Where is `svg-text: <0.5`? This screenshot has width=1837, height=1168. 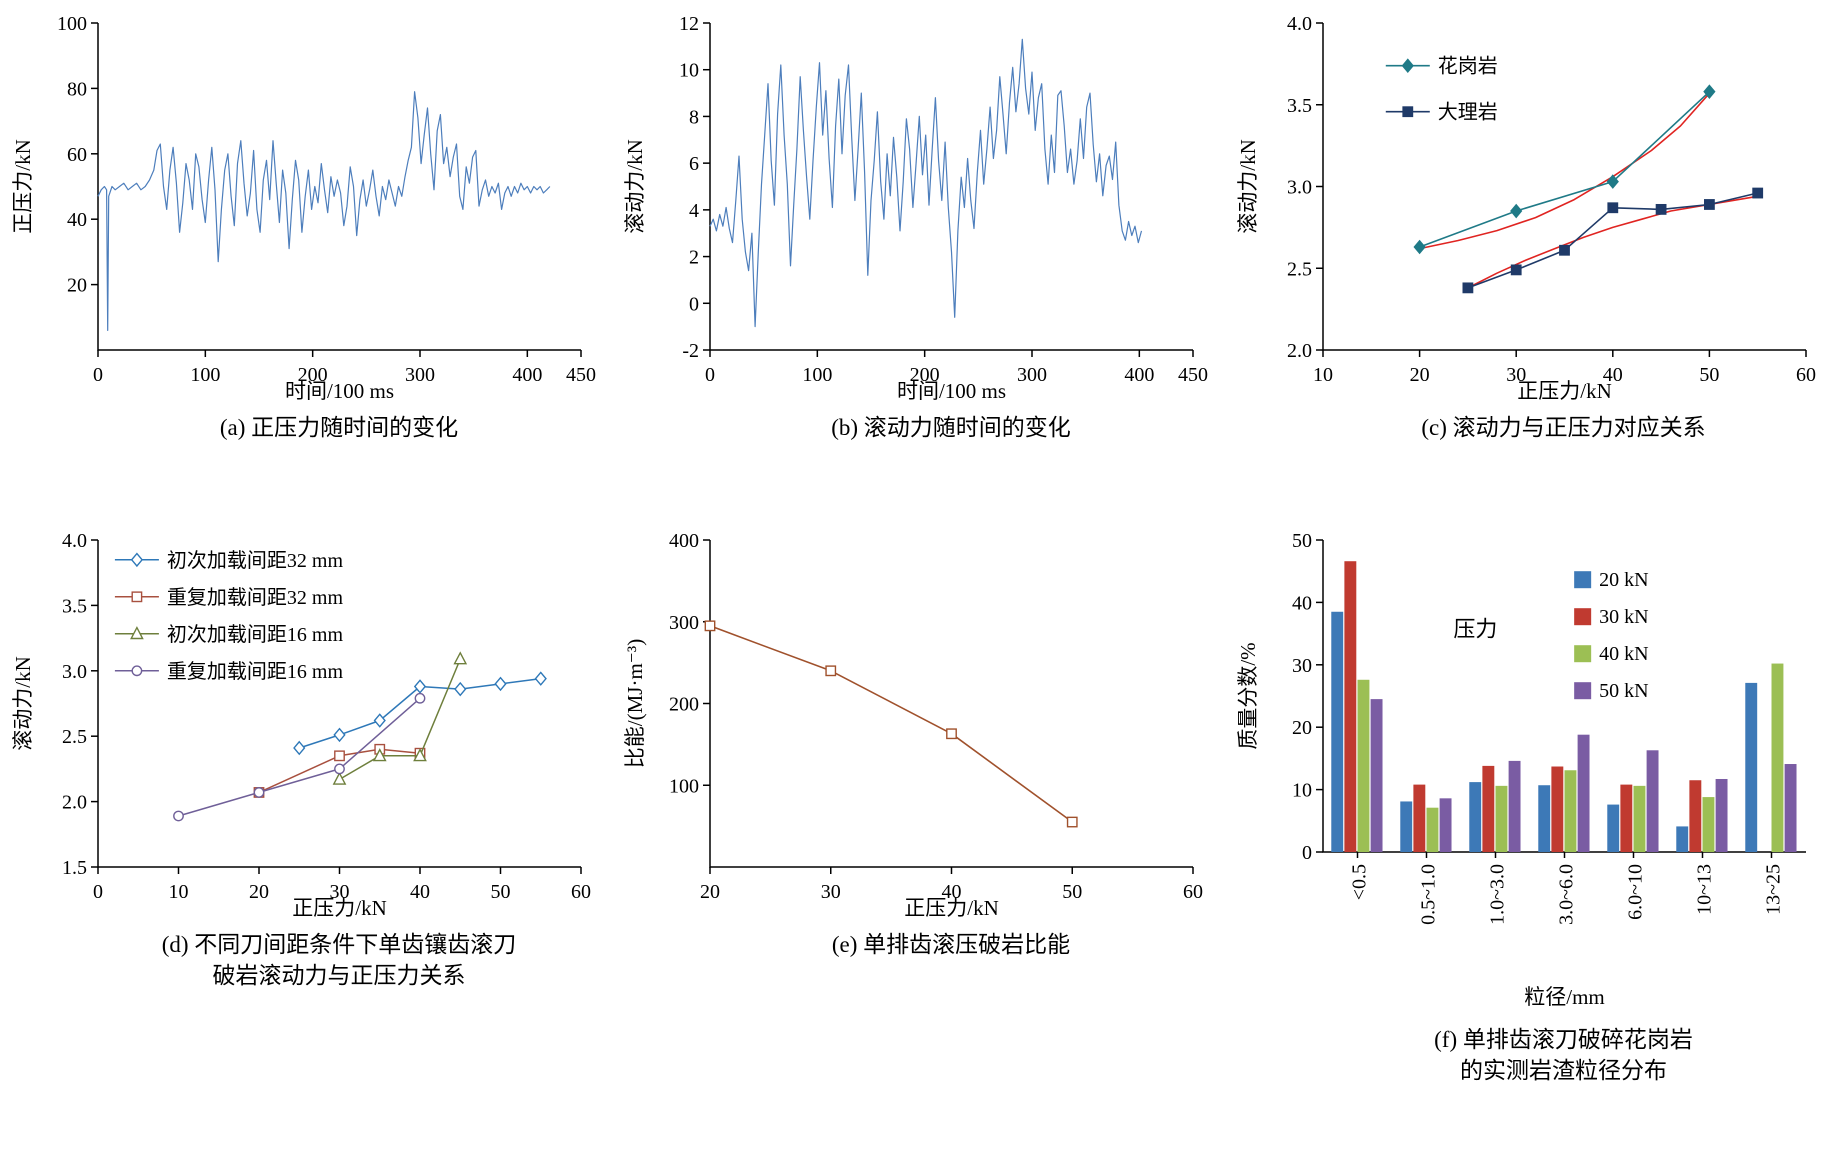 svg-text: <0.5 is located at coordinates (1359, 882).